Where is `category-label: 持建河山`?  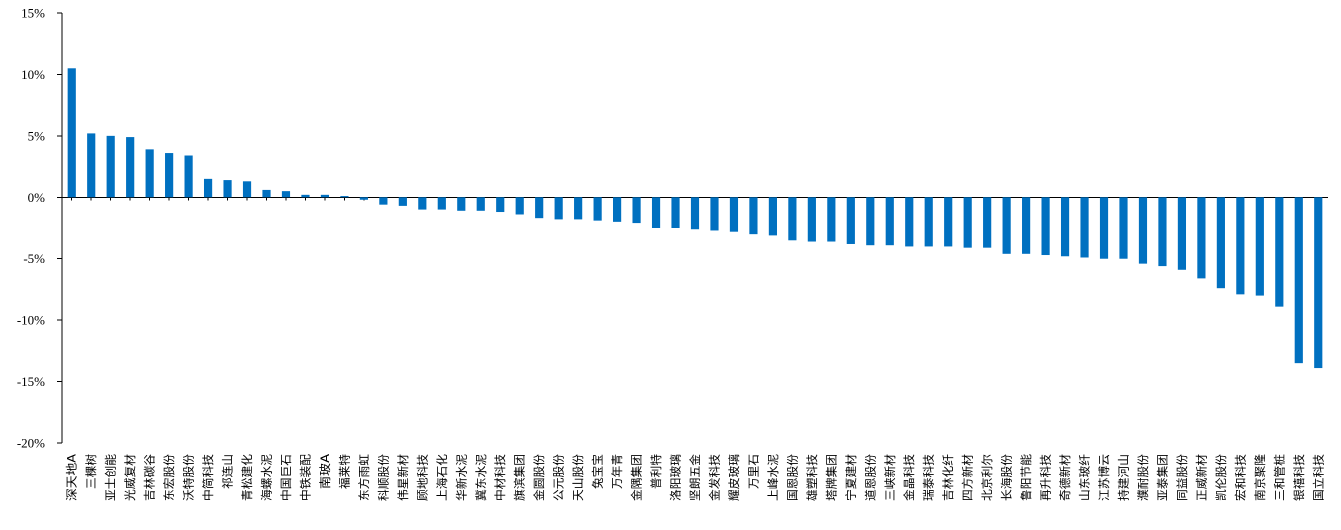
category-label: 持建河山 is located at coordinates (1123, 477).